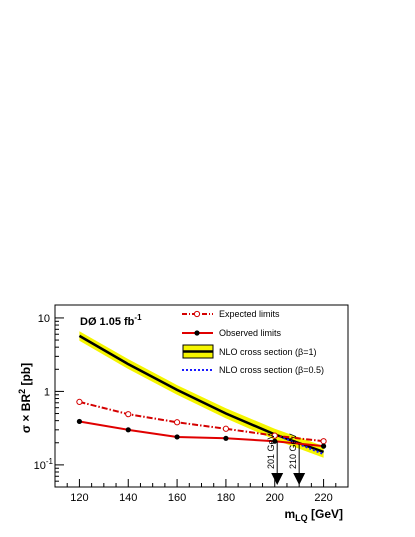 This screenshot has height=537, width=415. What do you see at coordinates (79, 498) in the screenshot?
I see `x-tick-label: 120` at bounding box center [79, 498].